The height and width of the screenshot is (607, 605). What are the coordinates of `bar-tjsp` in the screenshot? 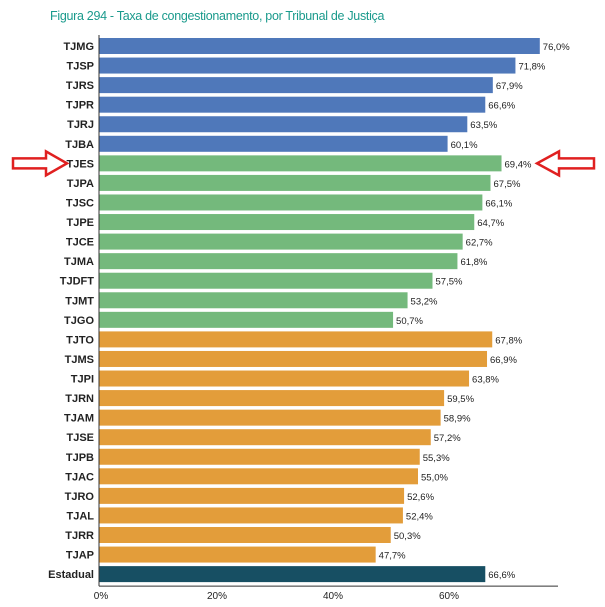 It's located at (307, 65).